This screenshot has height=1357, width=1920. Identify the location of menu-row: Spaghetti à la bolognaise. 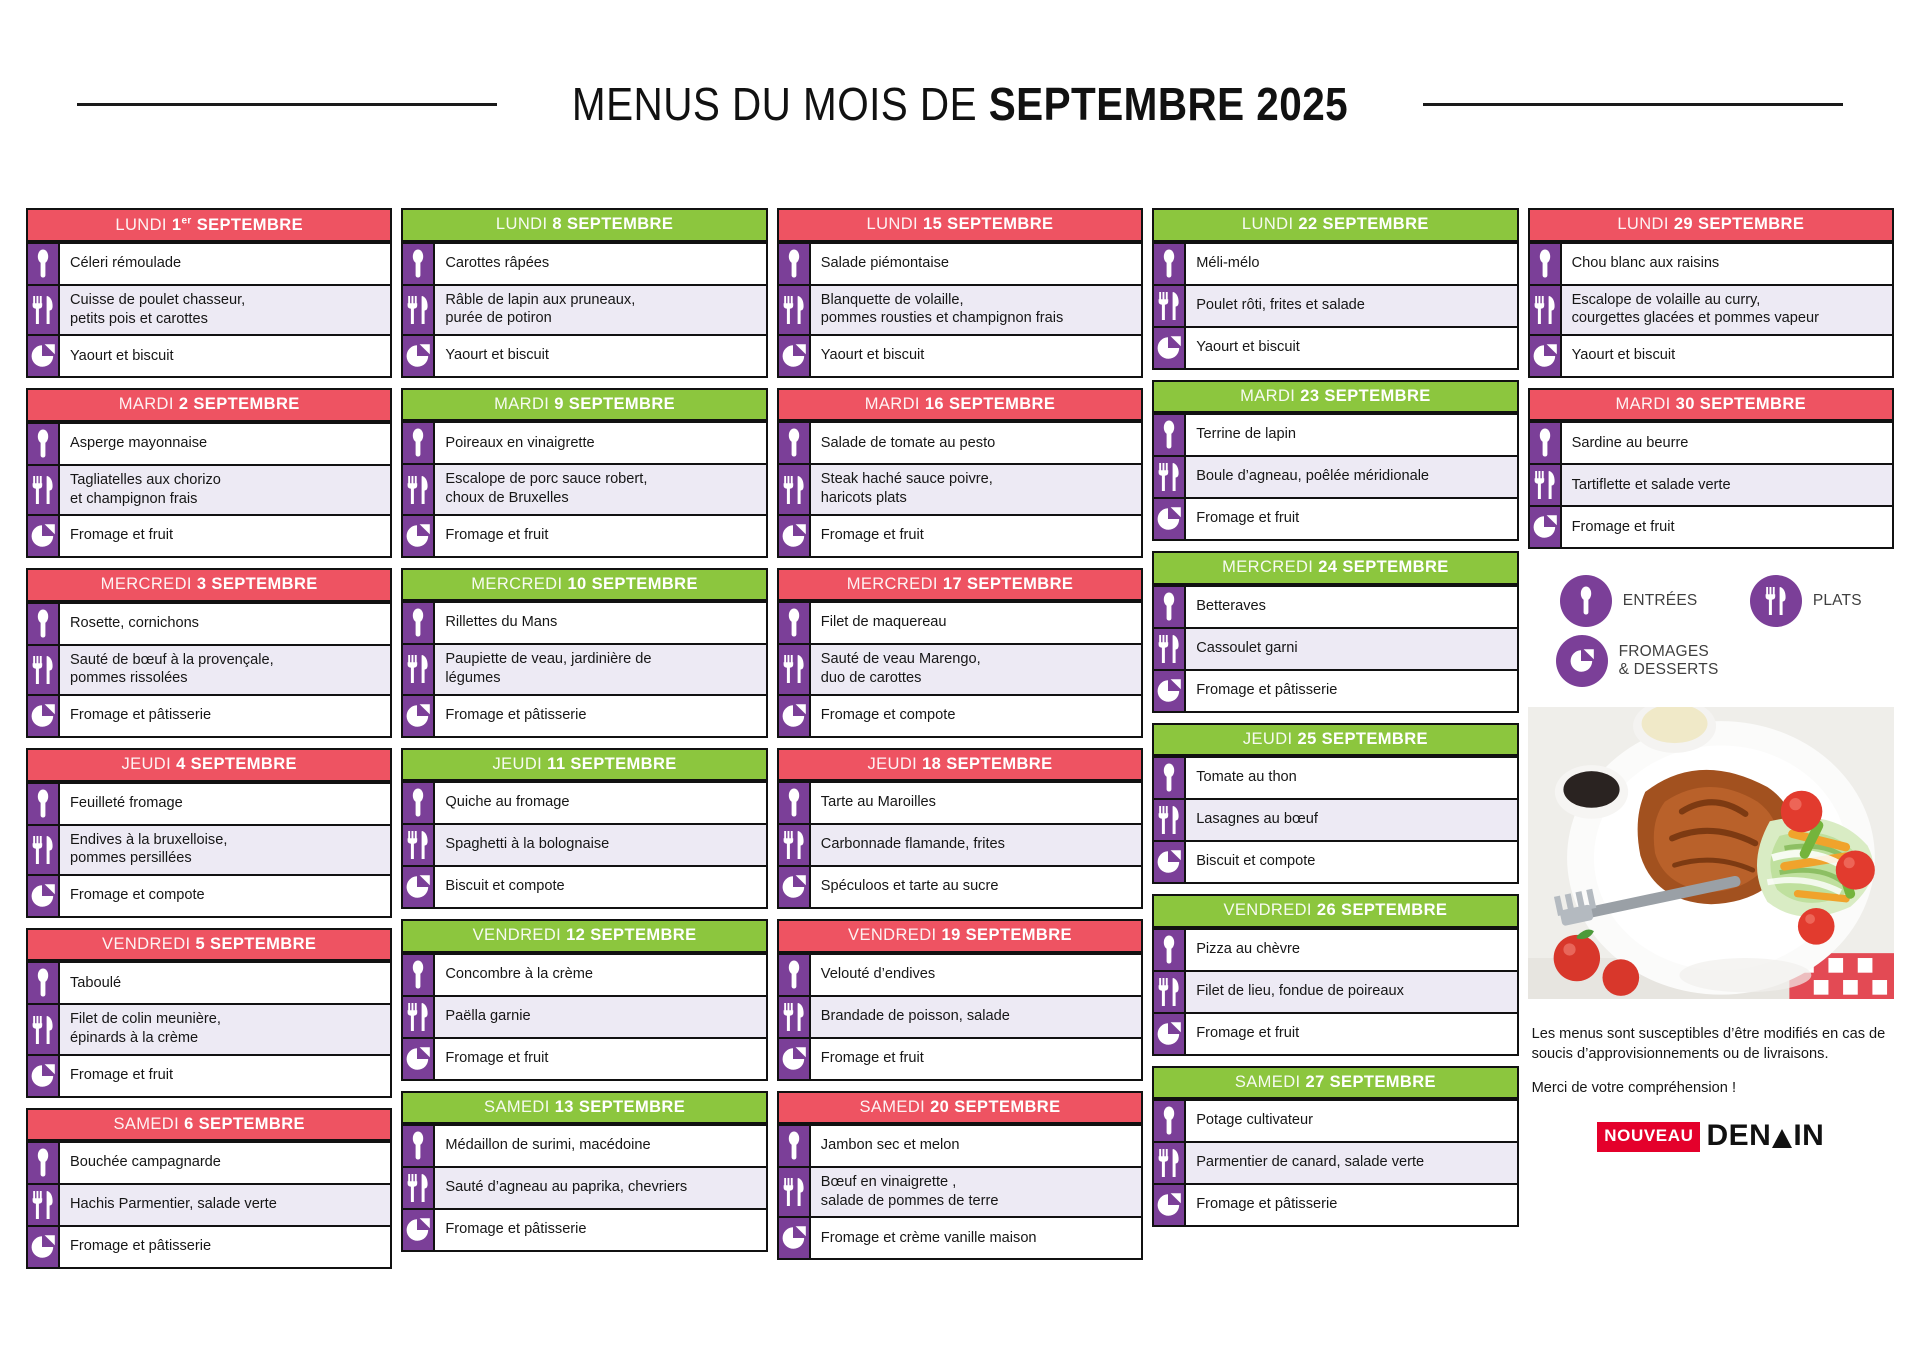
(584, 844).